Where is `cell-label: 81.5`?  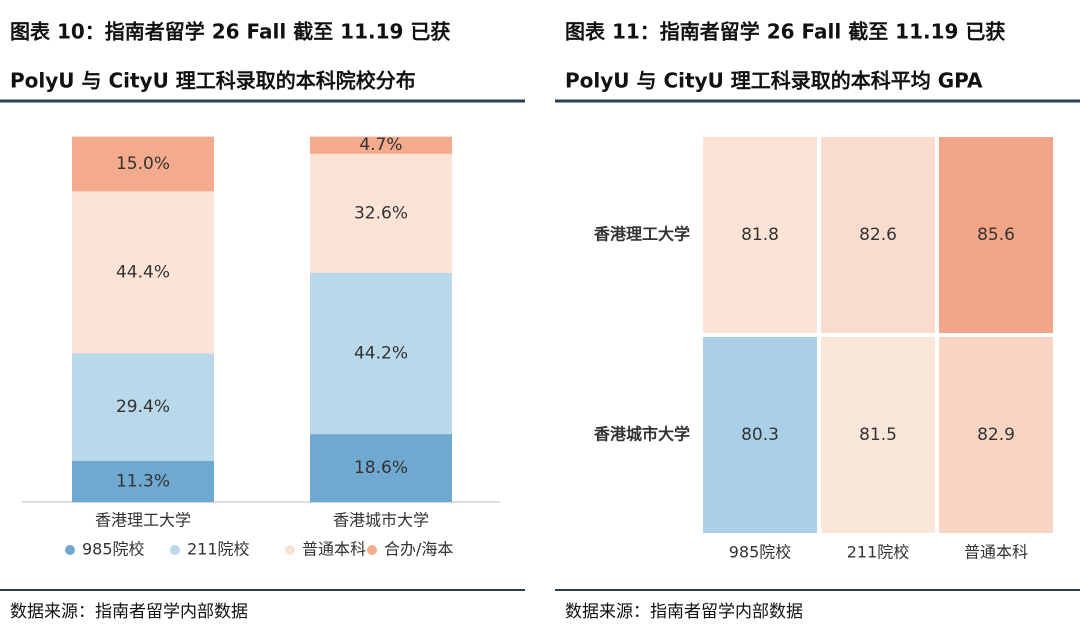
cell-label: 81.5 is located at coordinates (878, 435).